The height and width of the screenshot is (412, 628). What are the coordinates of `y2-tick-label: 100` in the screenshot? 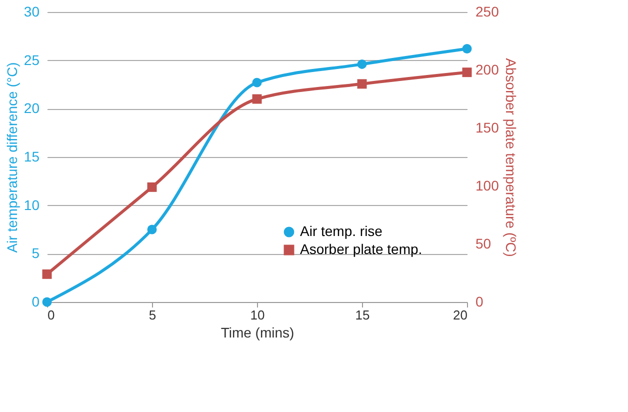 It's located at (488, 186).